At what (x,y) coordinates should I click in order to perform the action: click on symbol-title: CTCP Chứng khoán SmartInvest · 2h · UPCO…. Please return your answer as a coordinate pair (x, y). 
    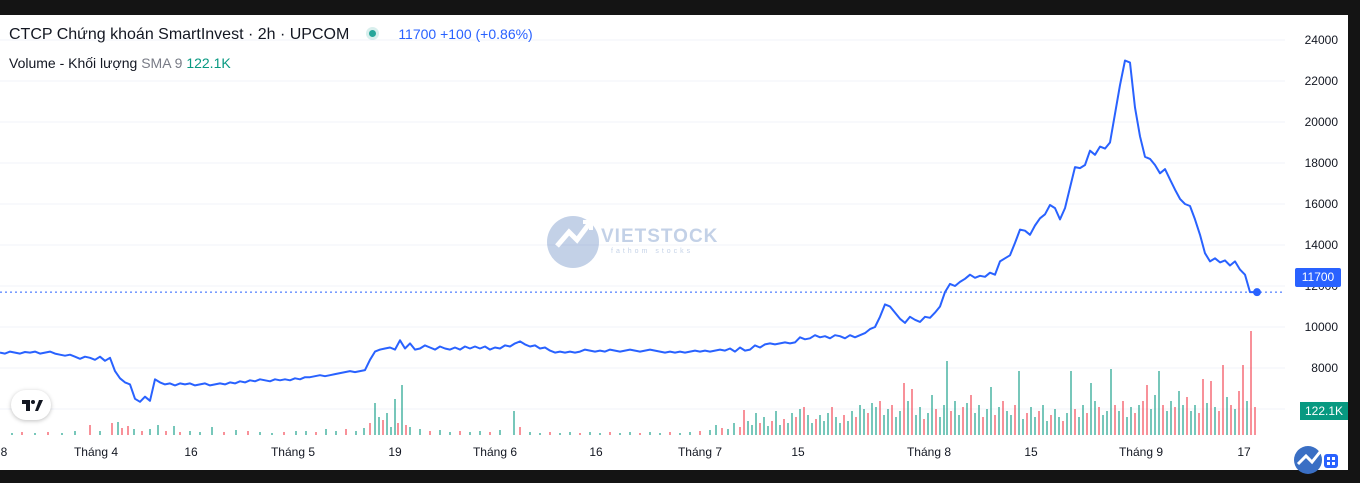
    Looking at the image, I should click on (179, 34).